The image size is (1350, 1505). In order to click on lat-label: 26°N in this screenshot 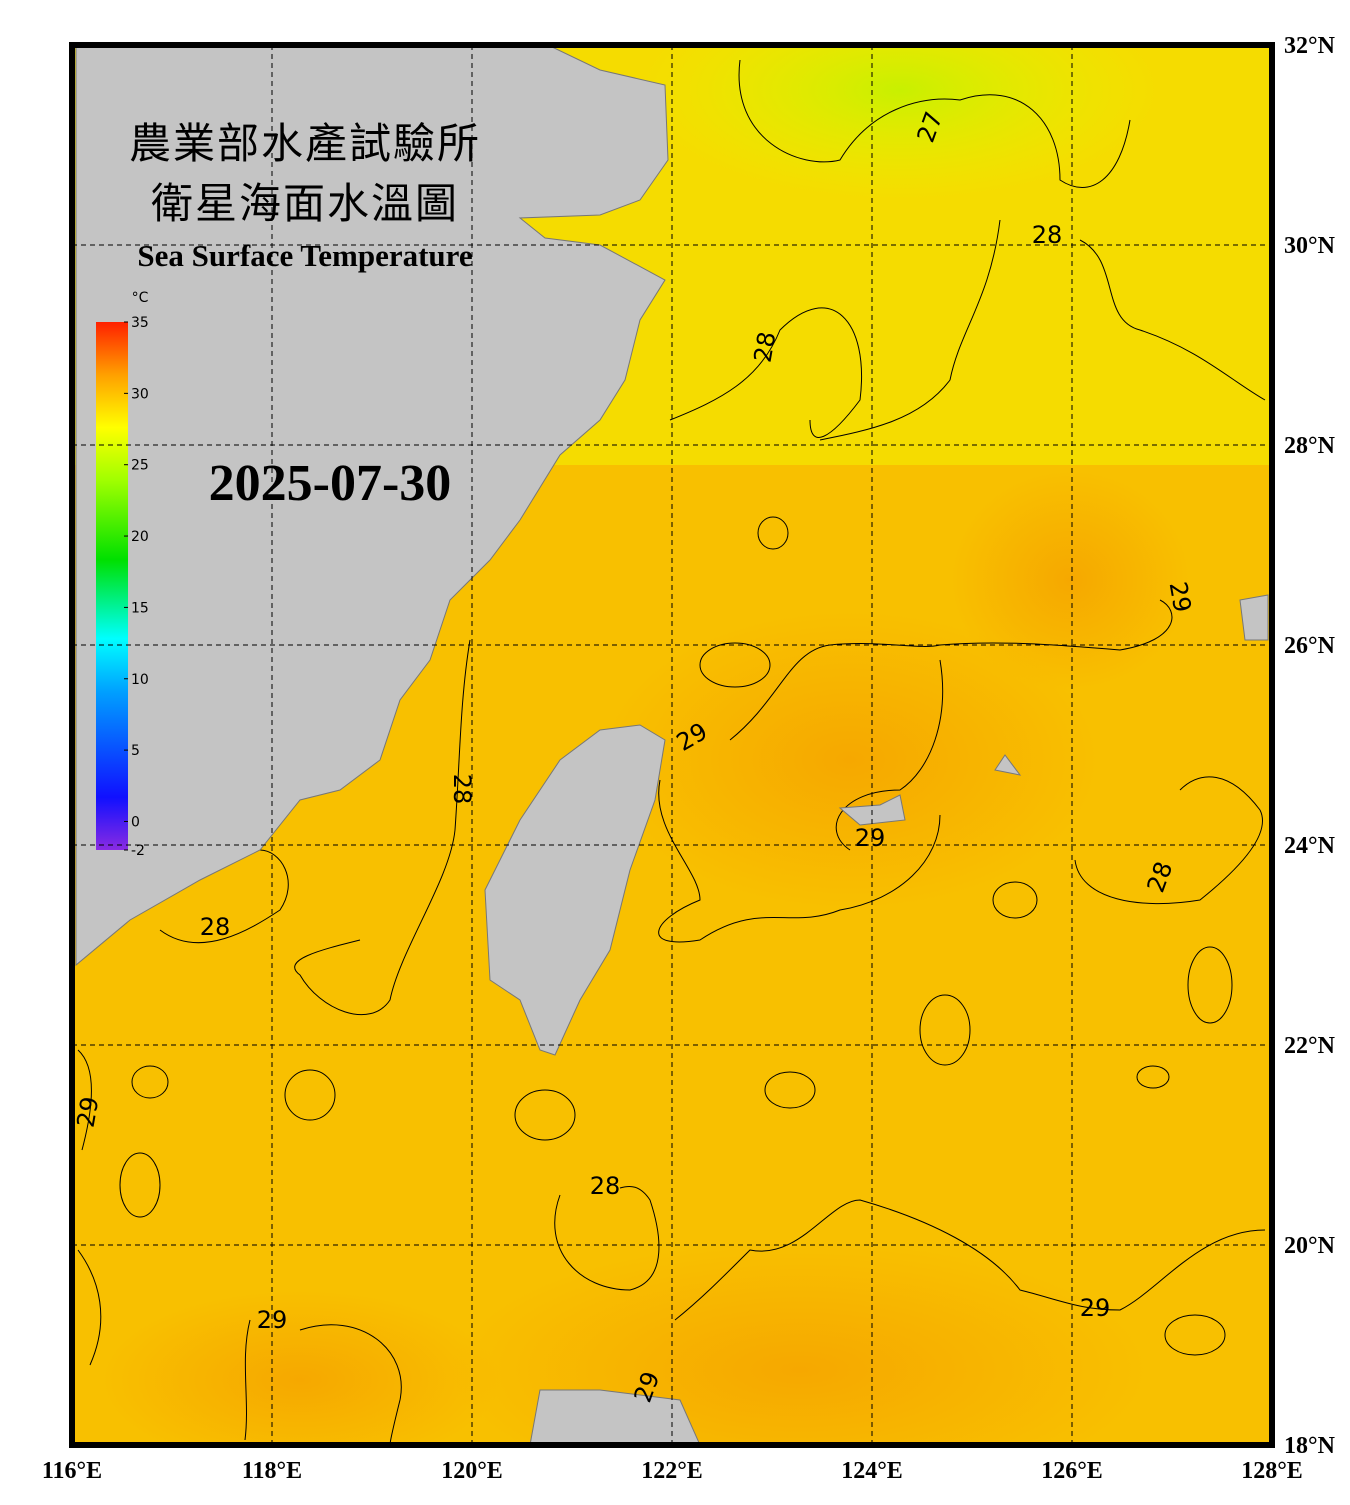, I will do `click(1310, 646)`.